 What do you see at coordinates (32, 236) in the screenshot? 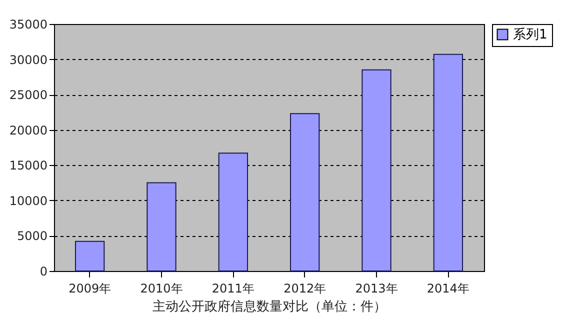
I see `y-tick-label: 5000` at bounding box center [32, 236].